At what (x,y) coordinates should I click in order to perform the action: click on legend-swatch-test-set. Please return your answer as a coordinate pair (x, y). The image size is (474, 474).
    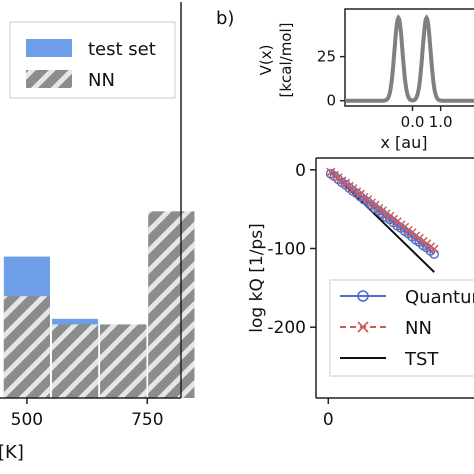
    Looking at the image, I should click on (49, 48).